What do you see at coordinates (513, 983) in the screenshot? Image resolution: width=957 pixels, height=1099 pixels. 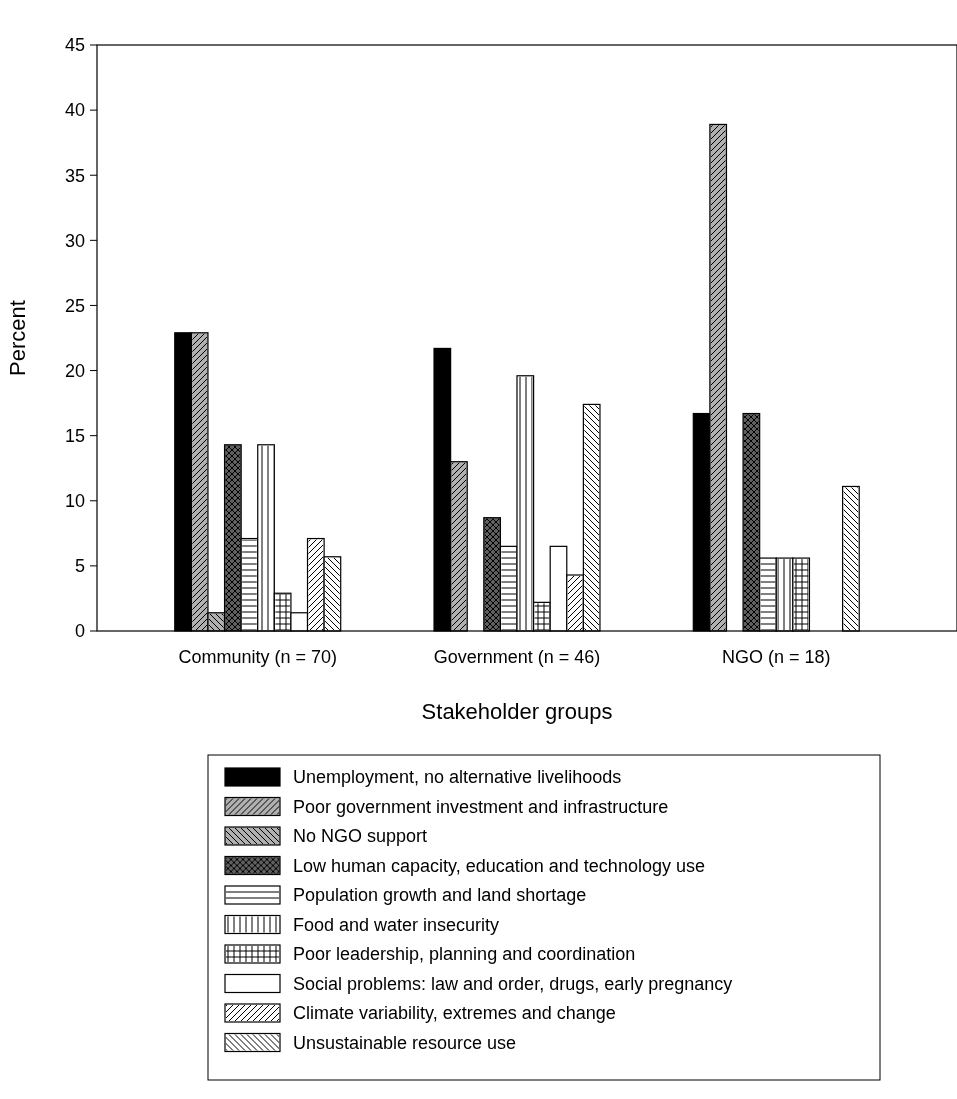 I see `legend-label: Social problems: law and order, drugs, early pregnancy` at bounding box center [513, 983].